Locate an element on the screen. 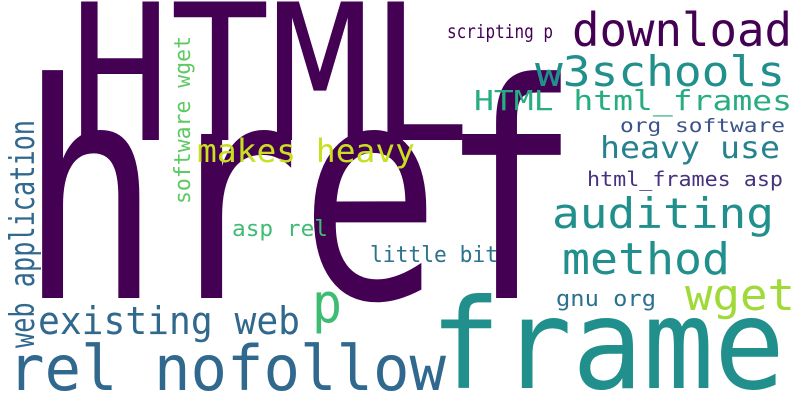 The height and width of the screenshot is (400, 800). word-software-wget: org software is located at coordinates (702, 126).